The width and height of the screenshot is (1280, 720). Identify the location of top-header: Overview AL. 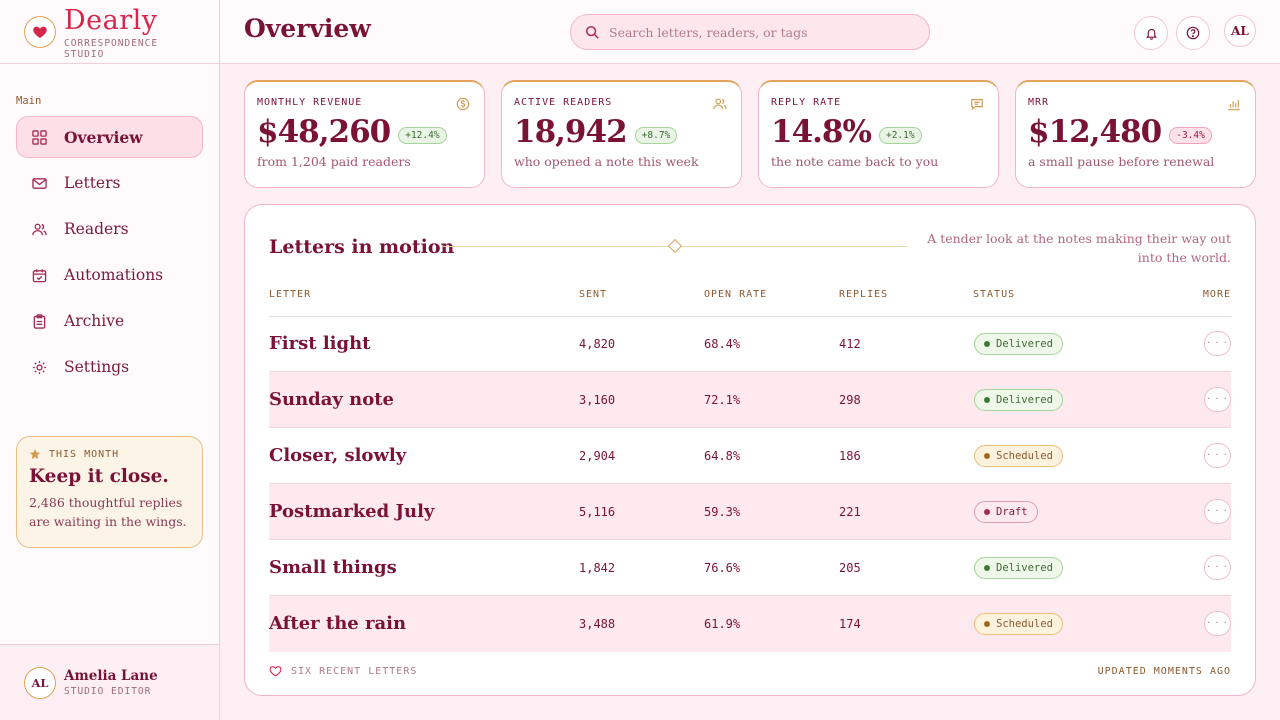
(750, 32).